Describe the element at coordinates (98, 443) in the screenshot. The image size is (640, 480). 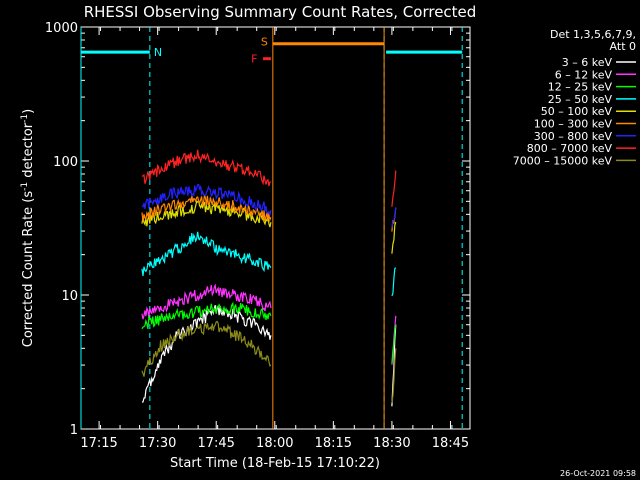
I see `x-tick-label: 17:15` at that location.